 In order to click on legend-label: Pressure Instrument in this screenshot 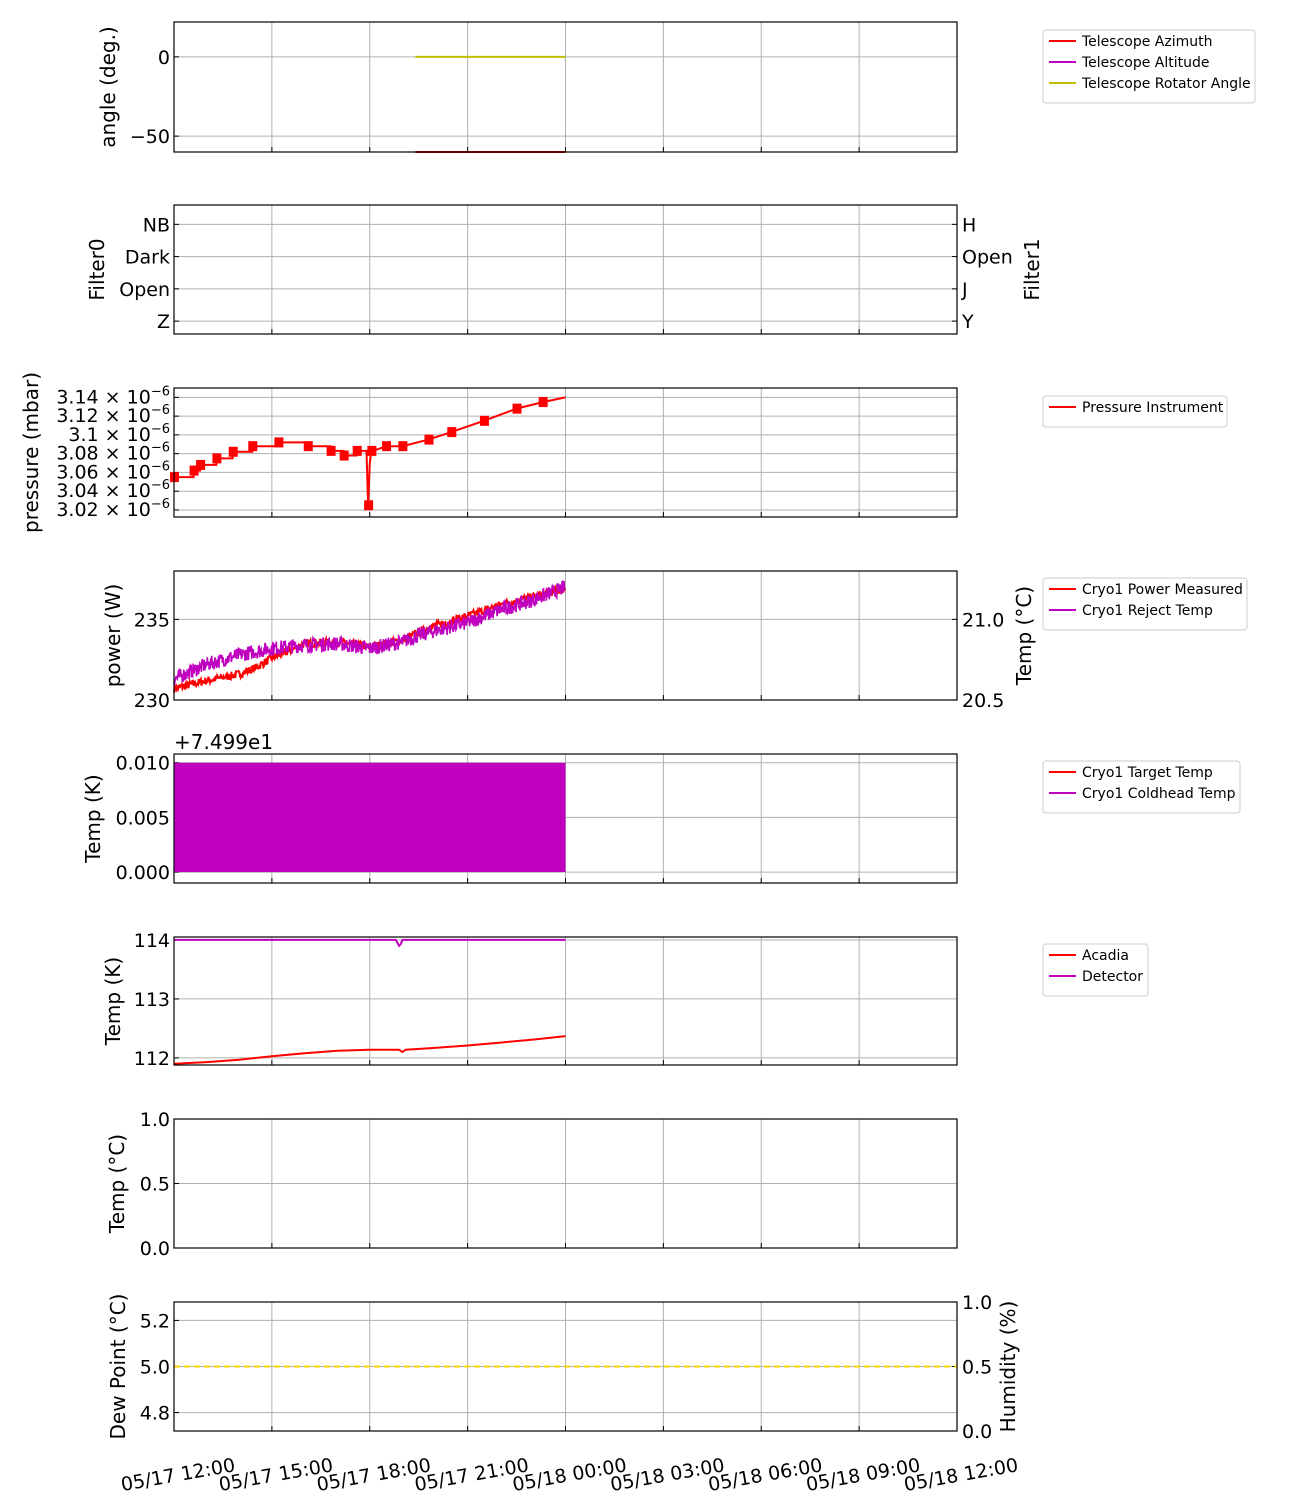, I will do `click(1153, 408)`.